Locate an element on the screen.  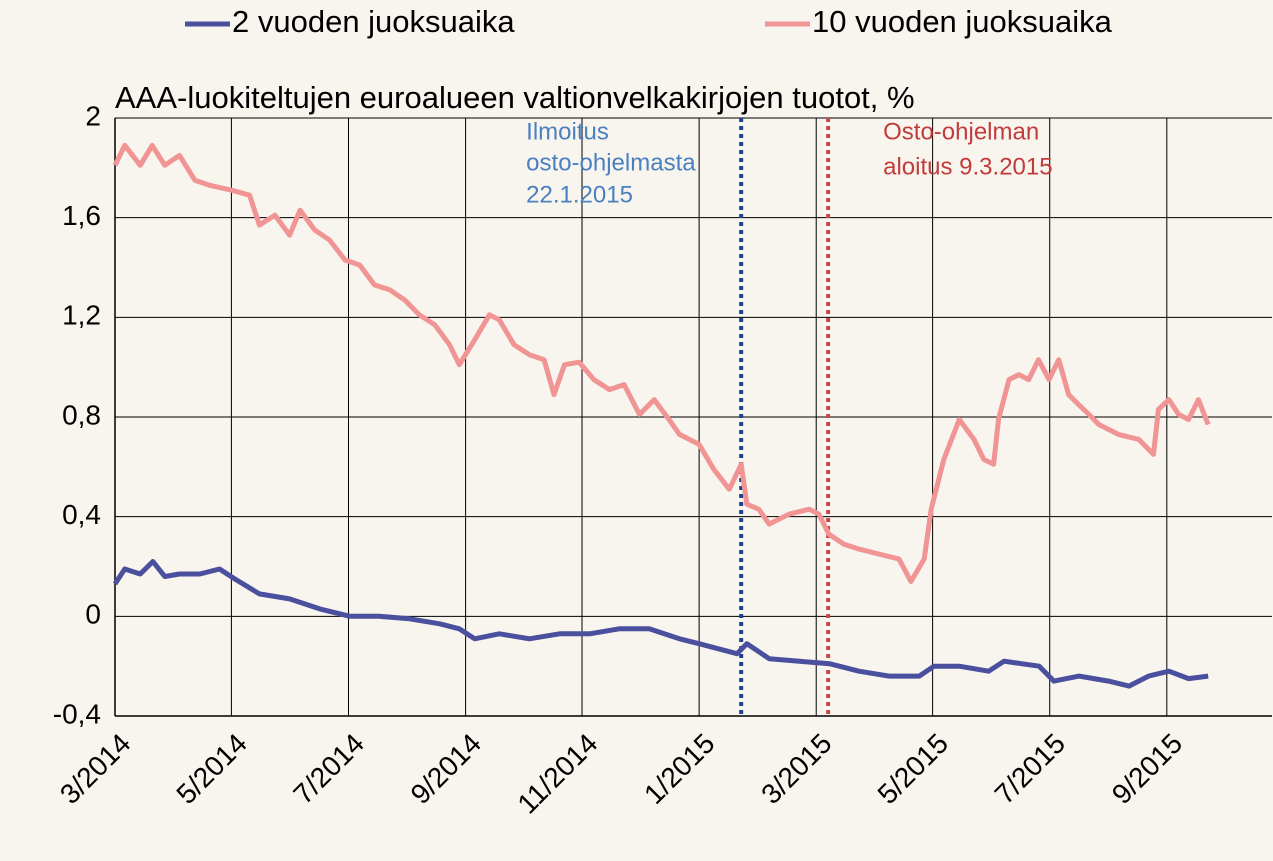
annotation-text: Osto-ohjelman is located at coordinates (961, 131).